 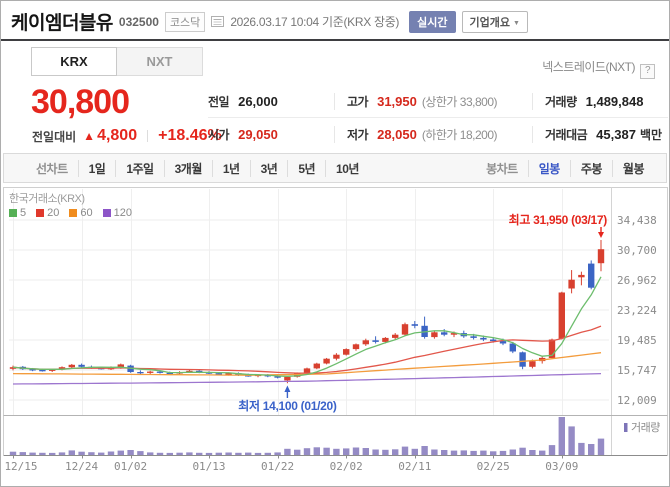 I want to click on stat-value: 26,000, so click(x=258, y=101).